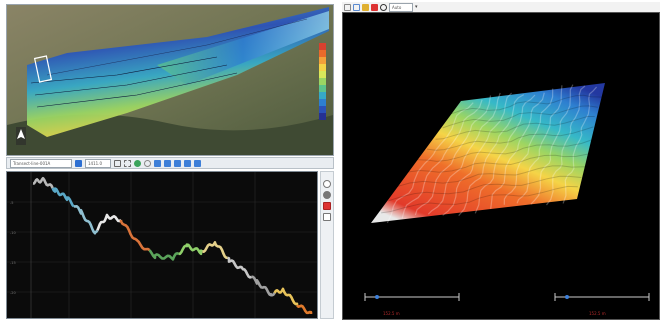 This screenshot has width=664, height=322. What do you see at coordinates (327, 245) in the screenshot?
I see `profile-side-toolbar` at bounding box center [327, 245].